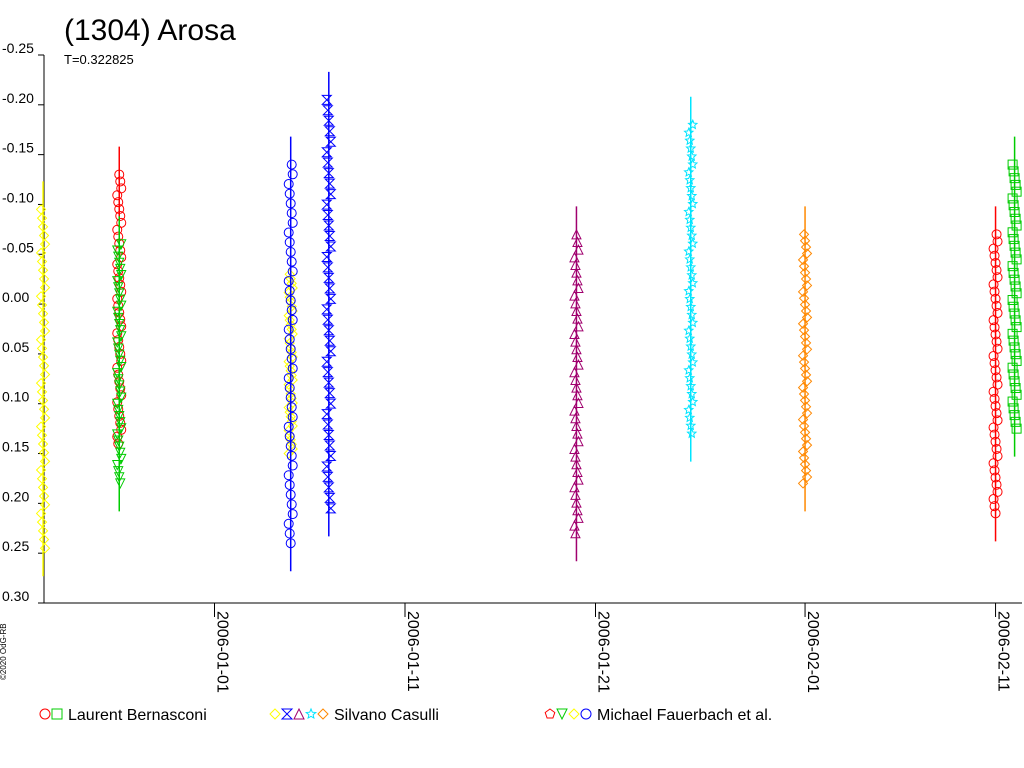 This screenshot has width=1024, height=768. Describe the element at coordinates (222, 652) in the screenshot. I see `x-tick-label: 2006-01-01` at that location.